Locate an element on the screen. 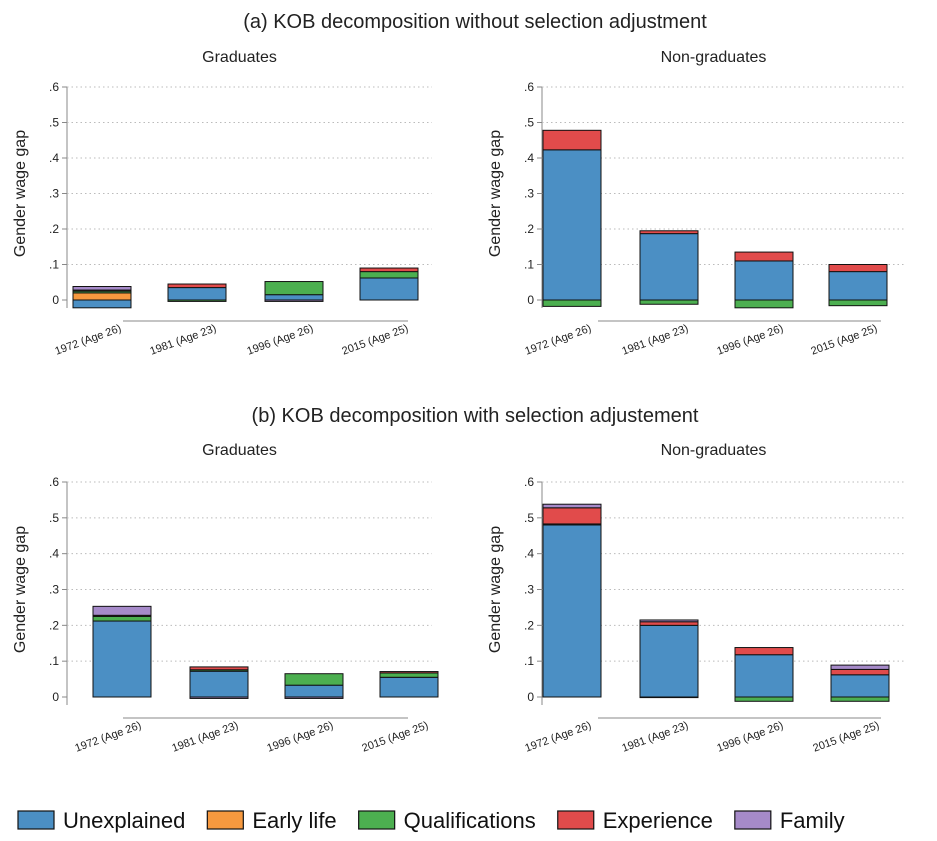 The image size is (937, 841). legend-label: Family is located at coordinates (812, 820).